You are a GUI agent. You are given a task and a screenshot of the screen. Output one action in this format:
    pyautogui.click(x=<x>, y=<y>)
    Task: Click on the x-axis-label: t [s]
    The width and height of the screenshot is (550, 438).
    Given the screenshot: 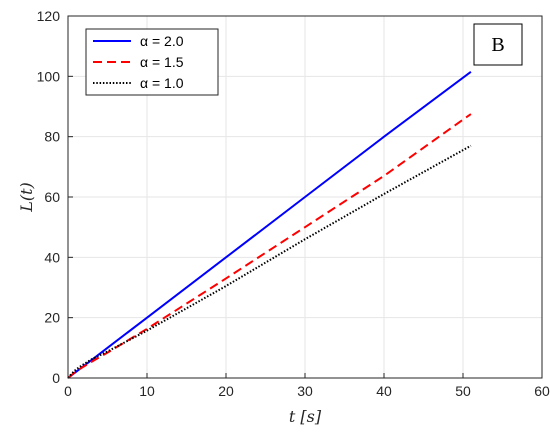 What is the action you would take?
    pyautogui.click(x=305, y=416)
    